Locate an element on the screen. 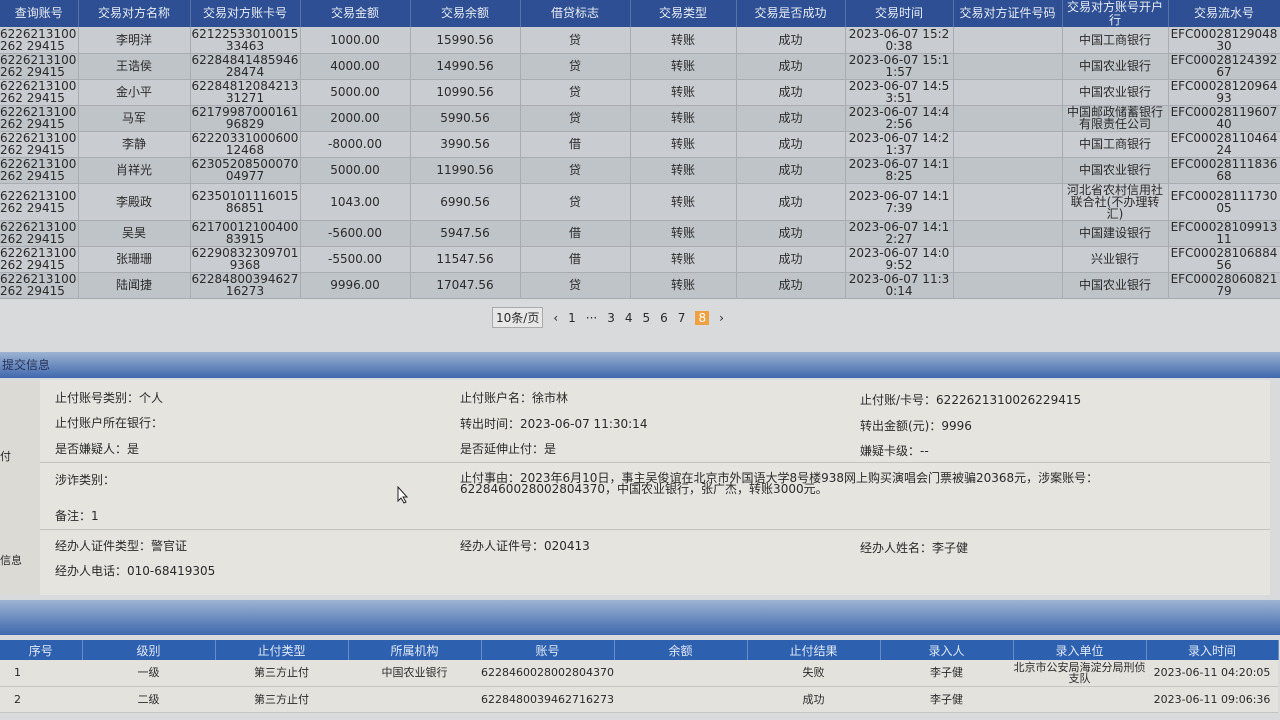 The width and height of the screenshot is (1280, 720). table-cell: 6228480039462716273 is located at coordinates (245, 285).